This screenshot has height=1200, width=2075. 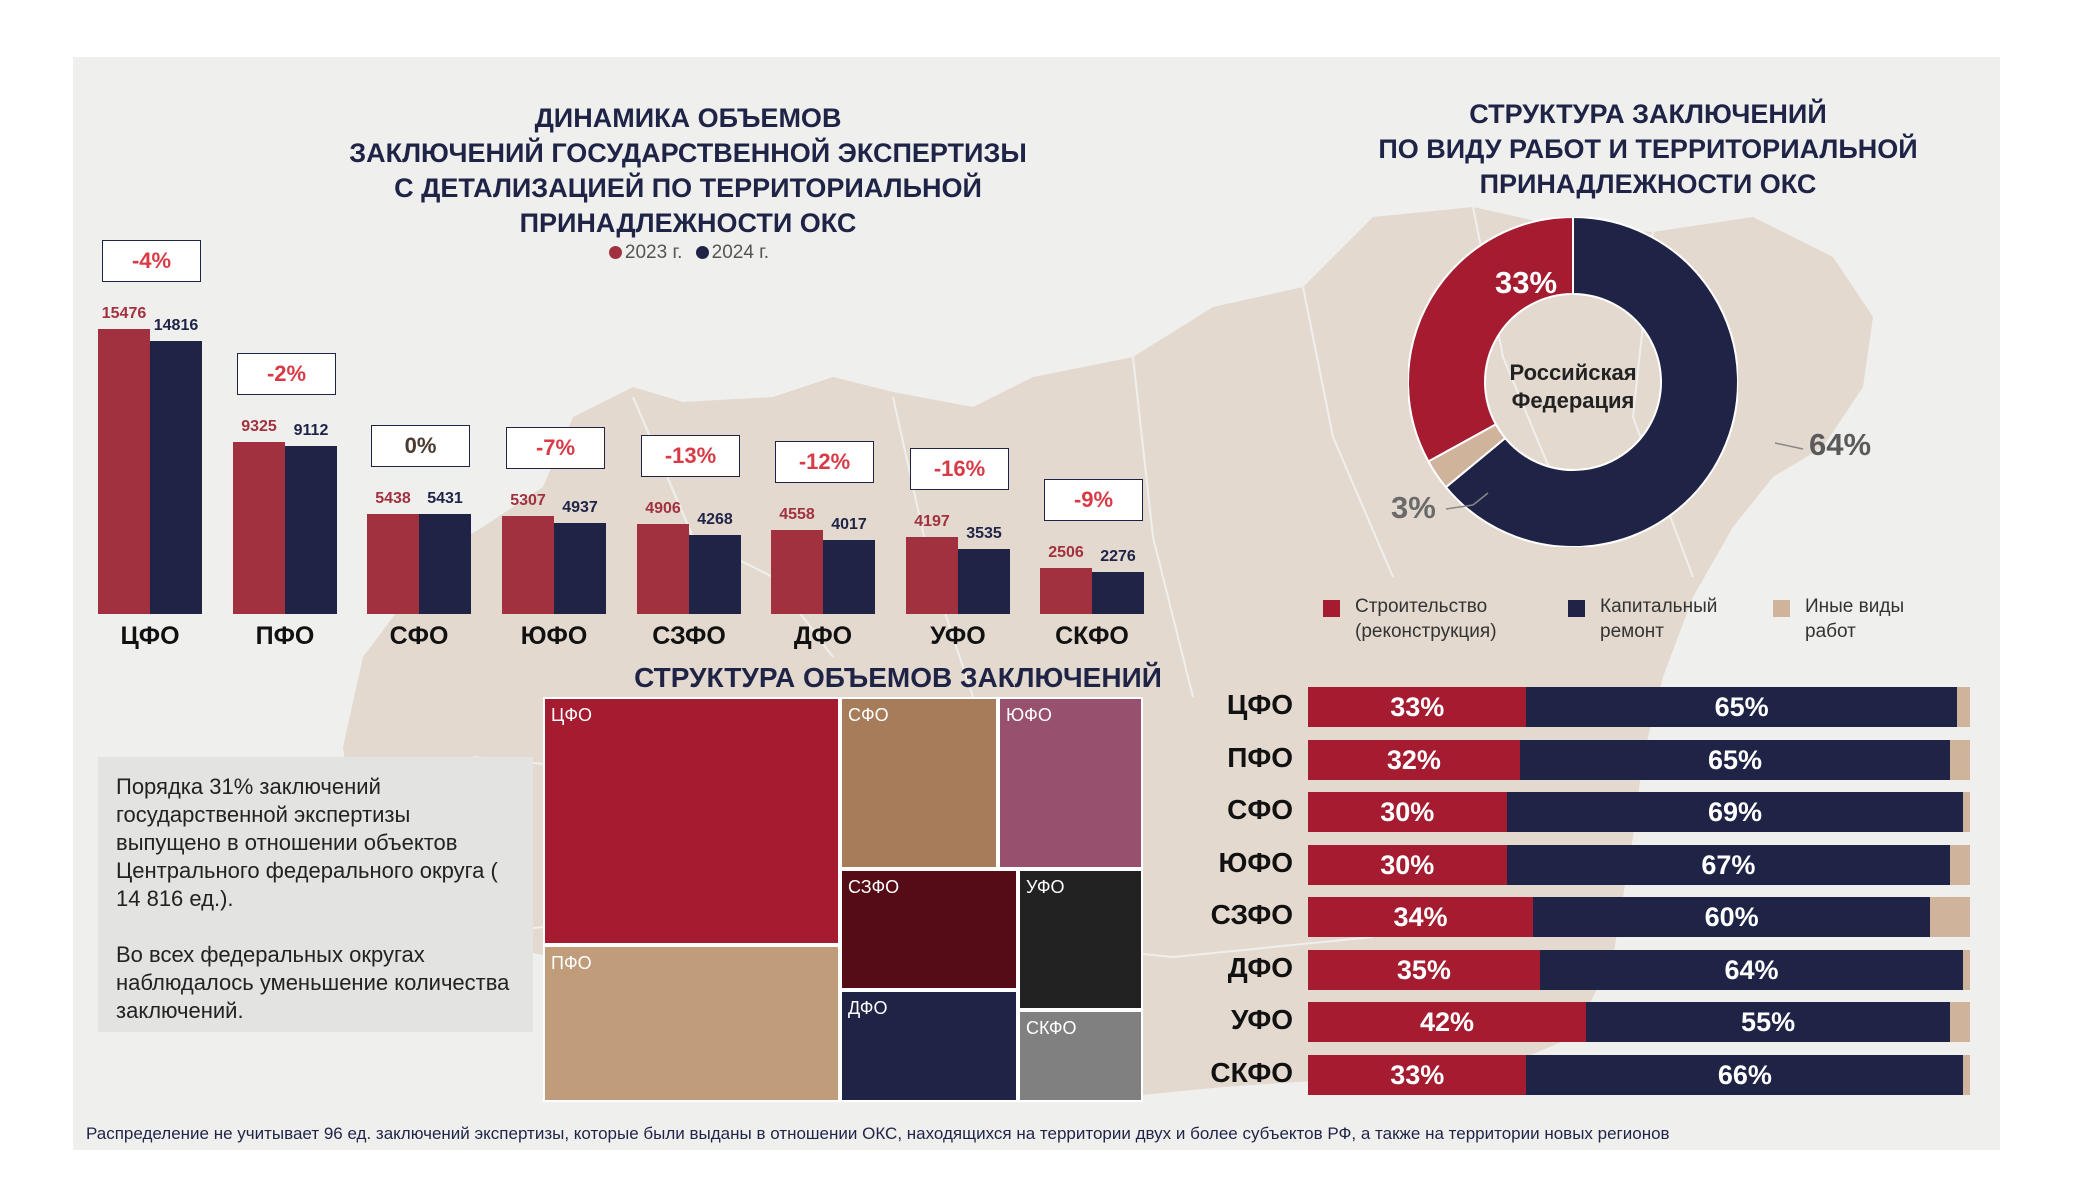 I want to click on value-label-2023: 4906, so click(x=663, y=508).